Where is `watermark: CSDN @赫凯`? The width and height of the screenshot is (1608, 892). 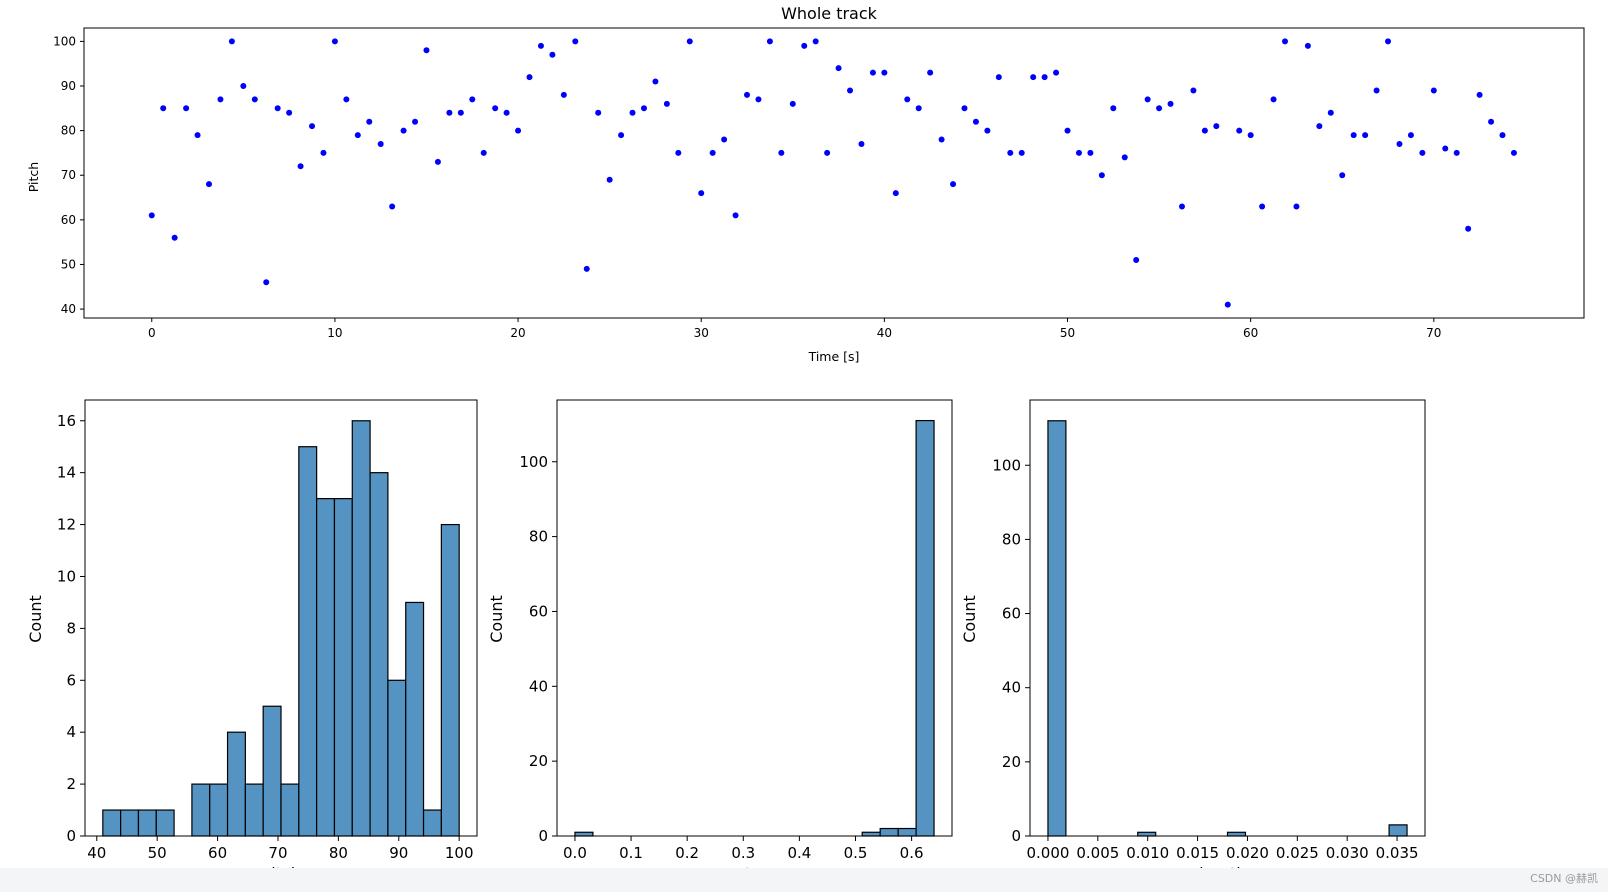
watermark: CSDN @赫凯 is located at coordinates (1564, 878).